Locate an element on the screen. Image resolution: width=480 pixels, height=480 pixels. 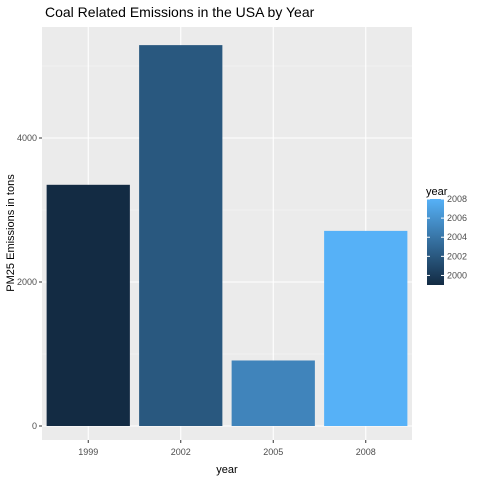
bar-2008 is located at coordinates (366, 328).